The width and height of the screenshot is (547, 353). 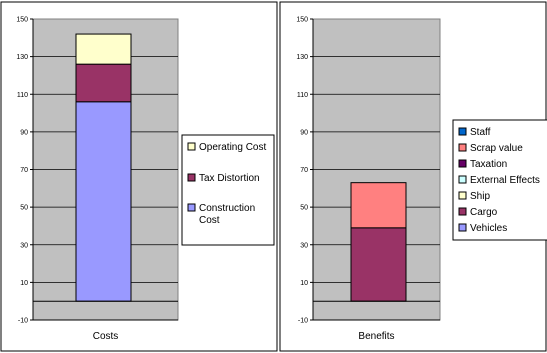 What do you see at coordinates (227, 208) in the screenshot?
I see `legend-label: Construction` at bounding box center [227, 208].